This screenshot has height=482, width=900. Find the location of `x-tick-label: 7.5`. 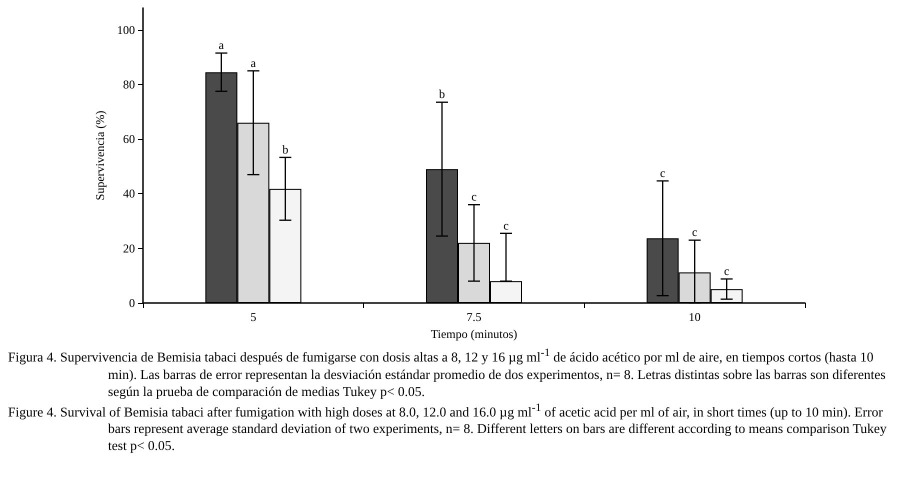

x-tick-label: 7.5 is located at coordinates (474, 317).